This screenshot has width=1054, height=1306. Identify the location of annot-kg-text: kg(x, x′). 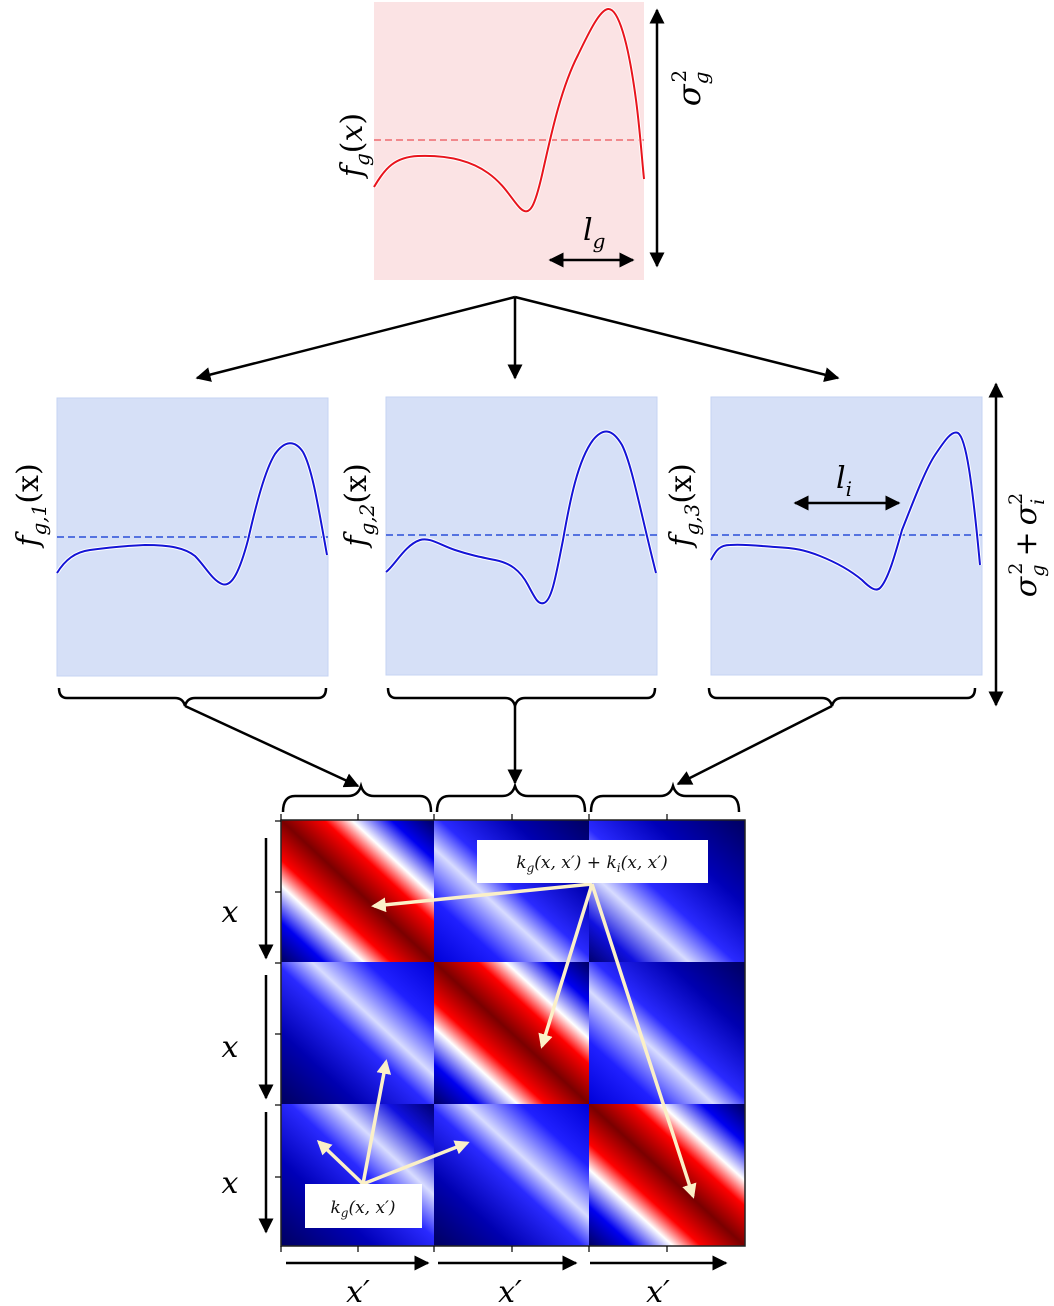
(362, 1209).